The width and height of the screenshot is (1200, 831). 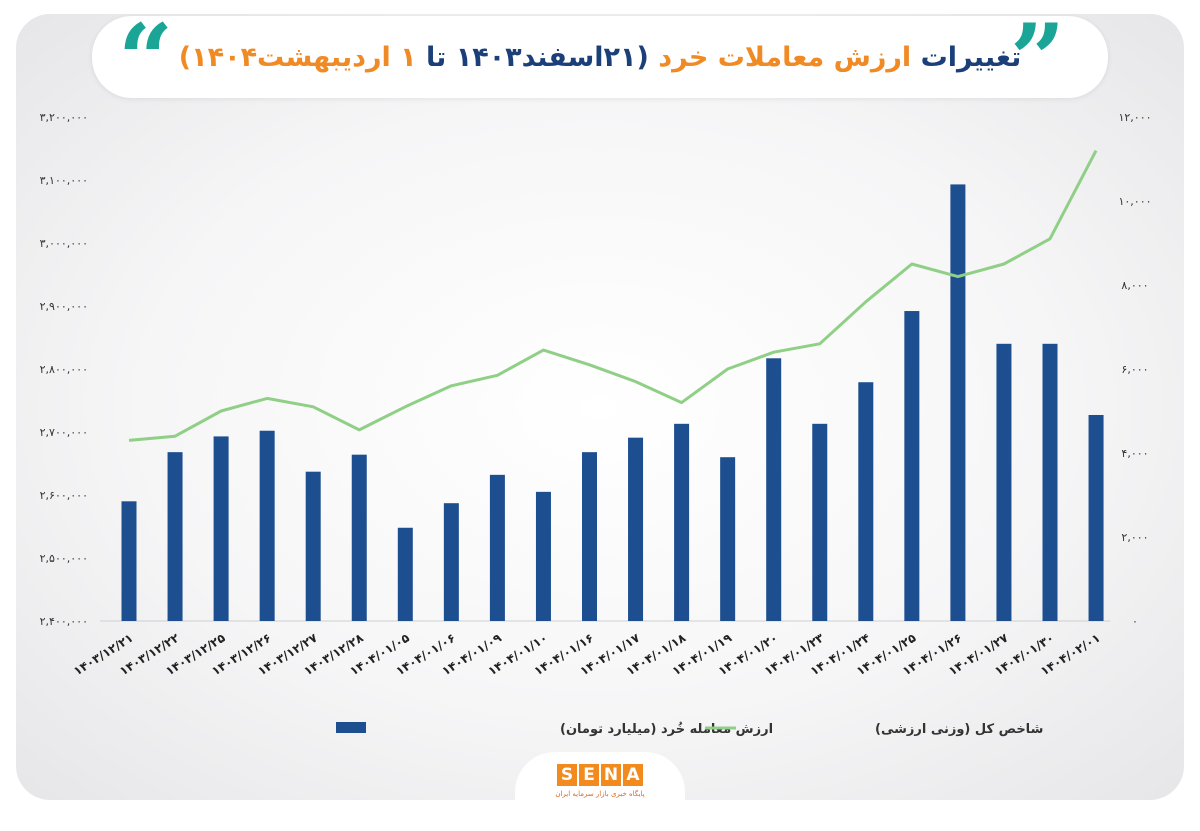 I want to click on left-tick-label: ۲,۷۰۰,۰۰۰, so click(x=64, y=432).